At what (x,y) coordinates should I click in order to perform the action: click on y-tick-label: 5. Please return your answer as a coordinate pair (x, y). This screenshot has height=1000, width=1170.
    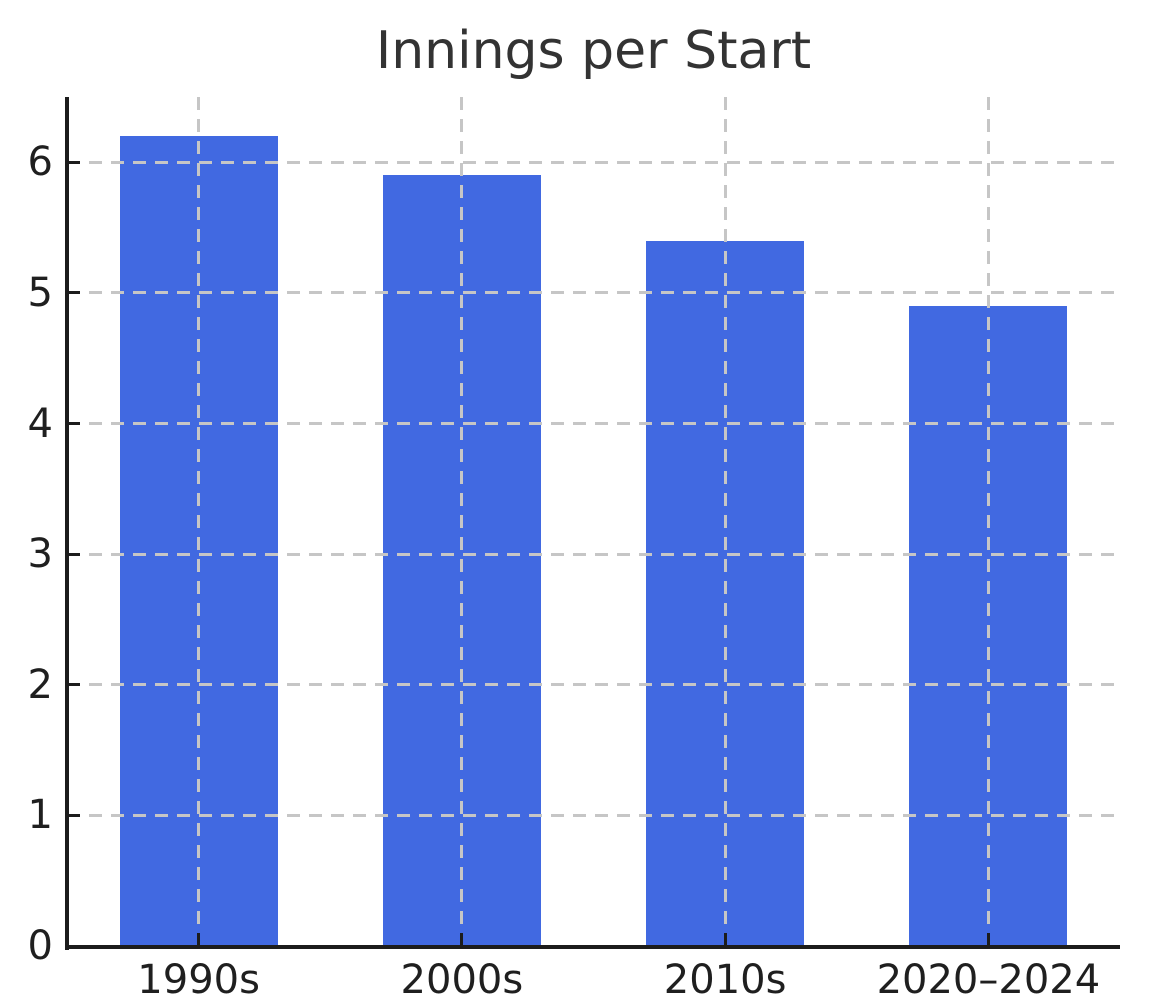
    Looking at the image, I should click on (40, 292).